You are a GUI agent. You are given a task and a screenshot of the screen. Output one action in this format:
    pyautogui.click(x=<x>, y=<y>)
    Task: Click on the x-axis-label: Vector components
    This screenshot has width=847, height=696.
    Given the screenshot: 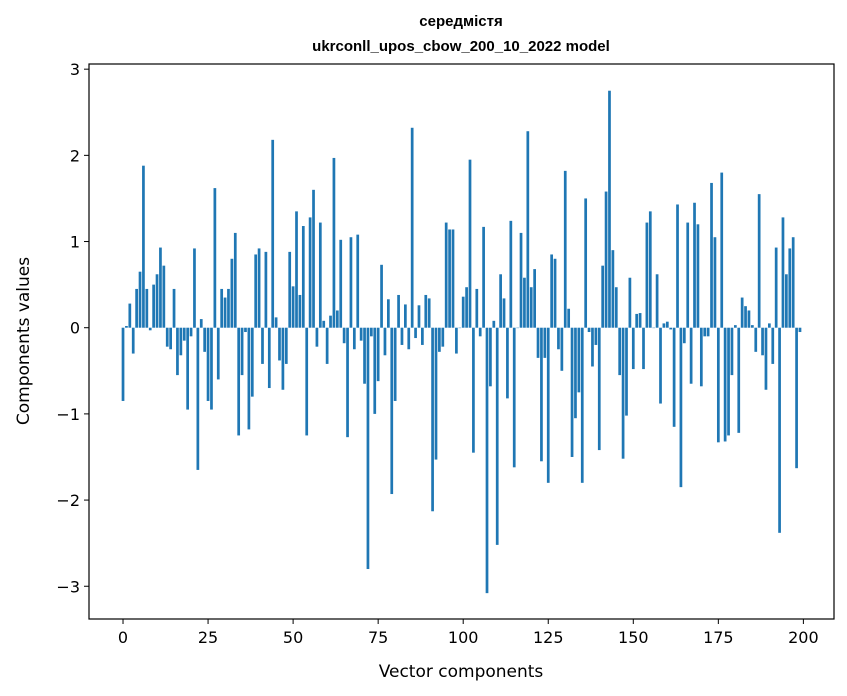 What is the action you would take?
    pyautogui.click(x=461, y=672)
    